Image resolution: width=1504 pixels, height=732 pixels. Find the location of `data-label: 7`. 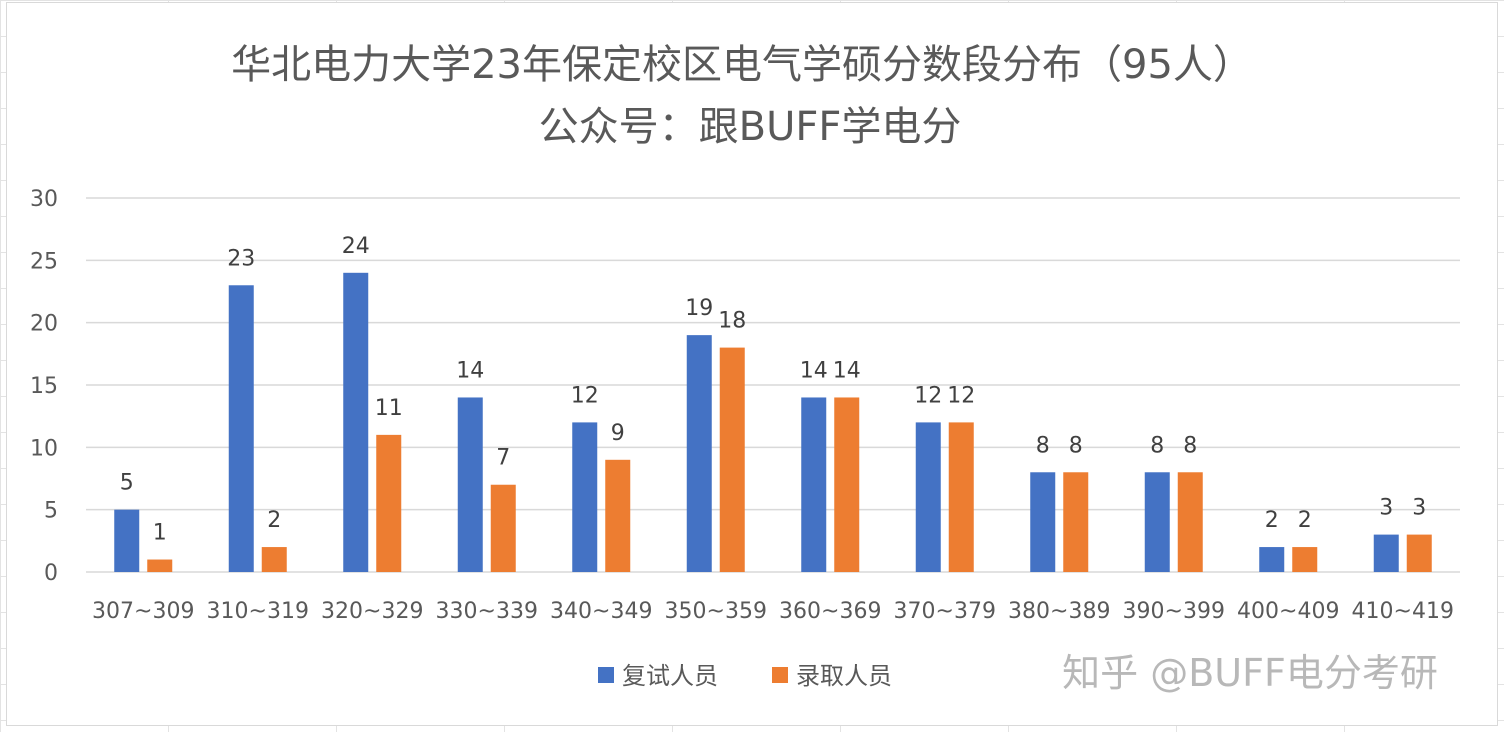

data-label: 7 is located at coordinates (503, 458).